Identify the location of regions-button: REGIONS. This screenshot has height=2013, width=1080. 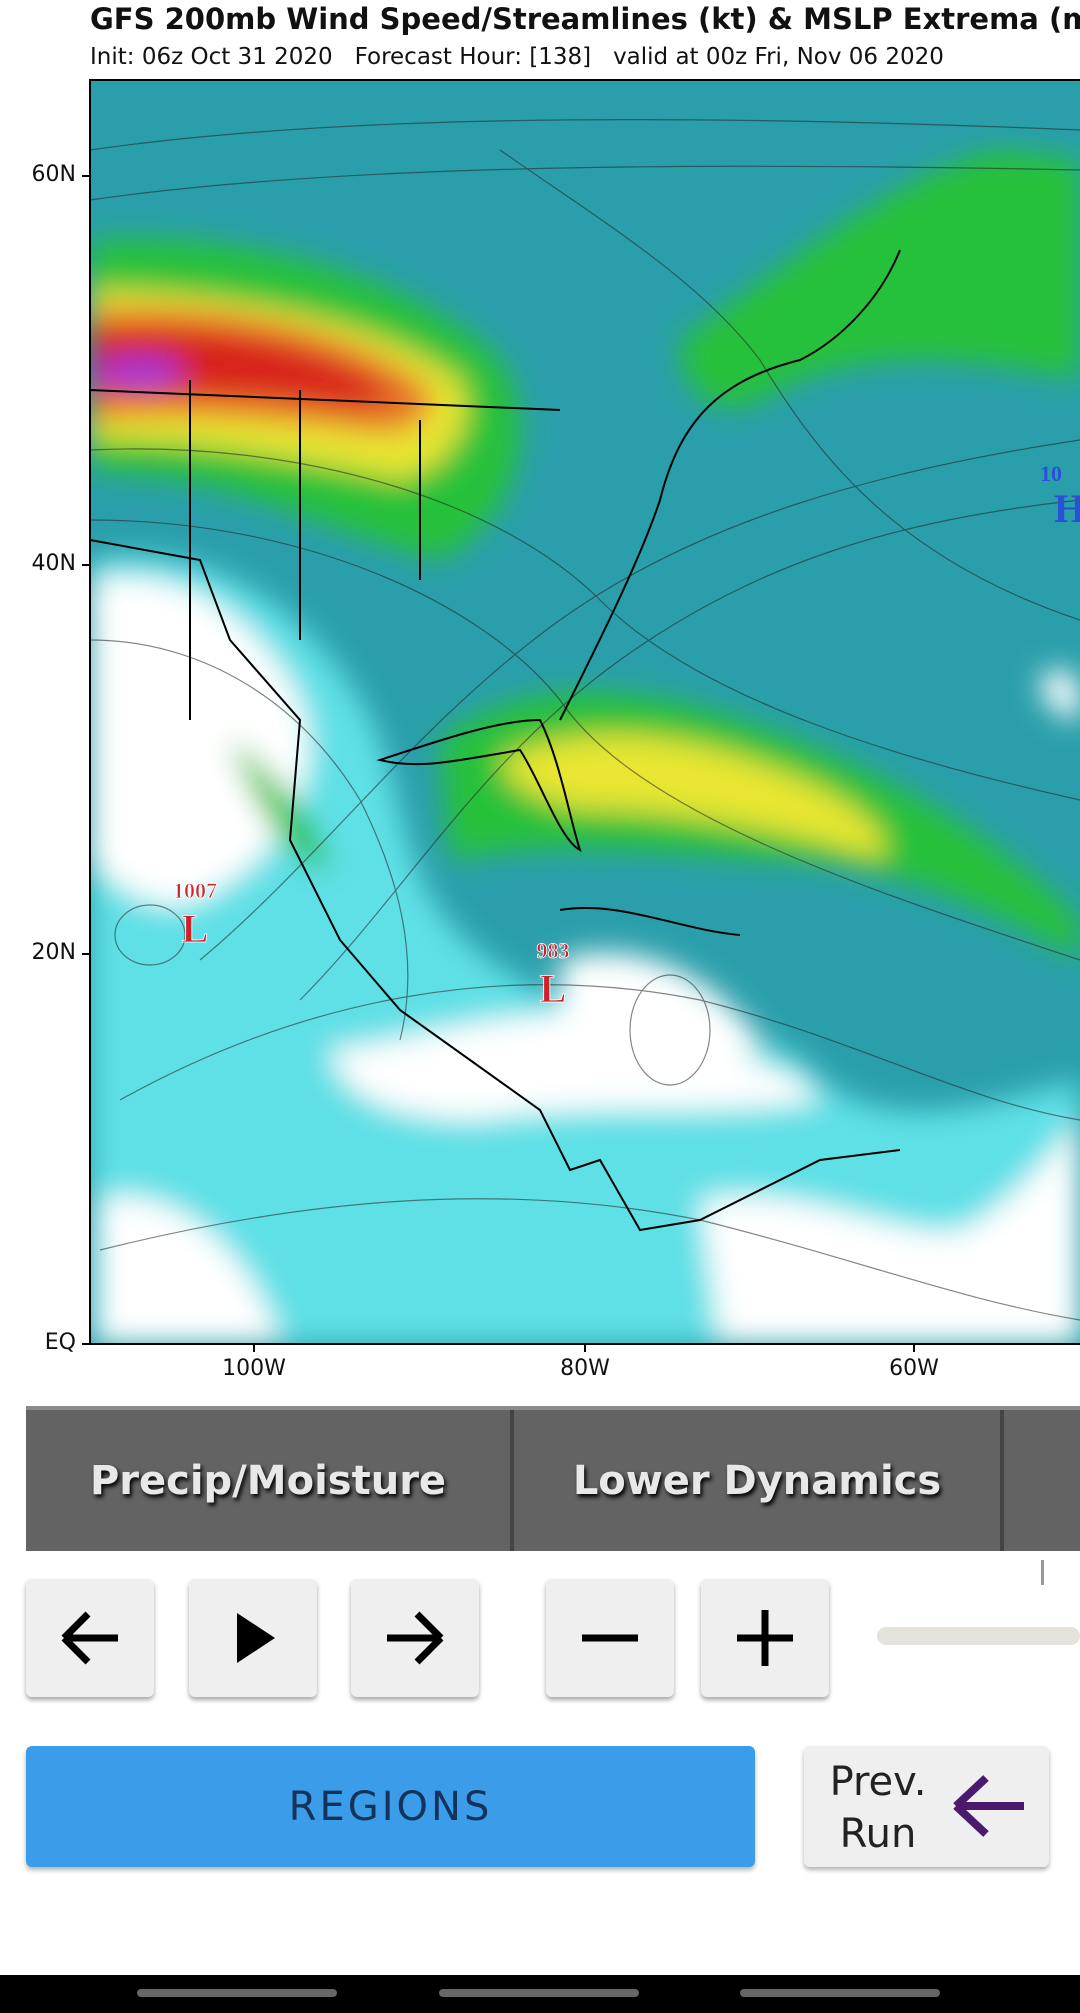
(390, 1806).